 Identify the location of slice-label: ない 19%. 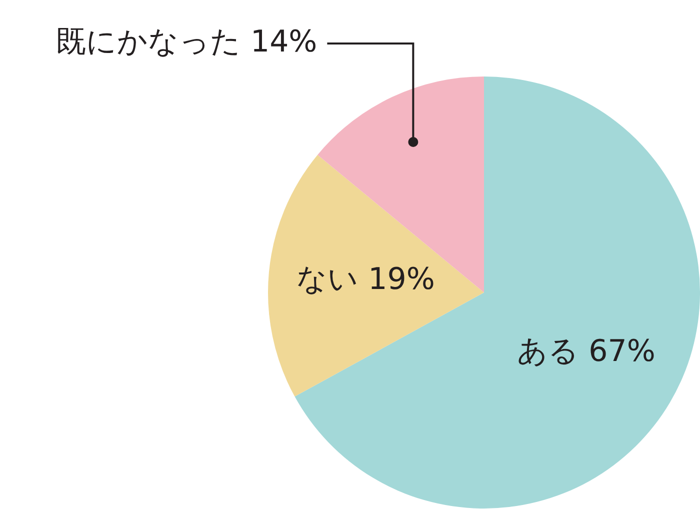
(365, 280).